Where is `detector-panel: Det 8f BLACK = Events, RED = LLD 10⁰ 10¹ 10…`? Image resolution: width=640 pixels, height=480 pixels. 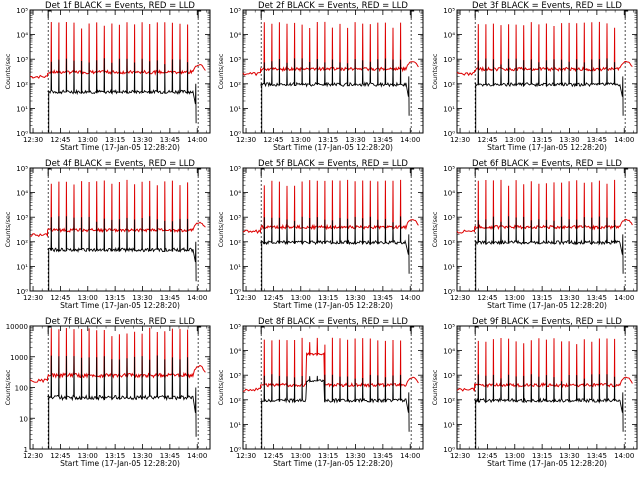 detector-panel: Det 8f BLACK = Events, RED = LLD 10⁰ 10¹ 10… is located at coordinates (320, 392).